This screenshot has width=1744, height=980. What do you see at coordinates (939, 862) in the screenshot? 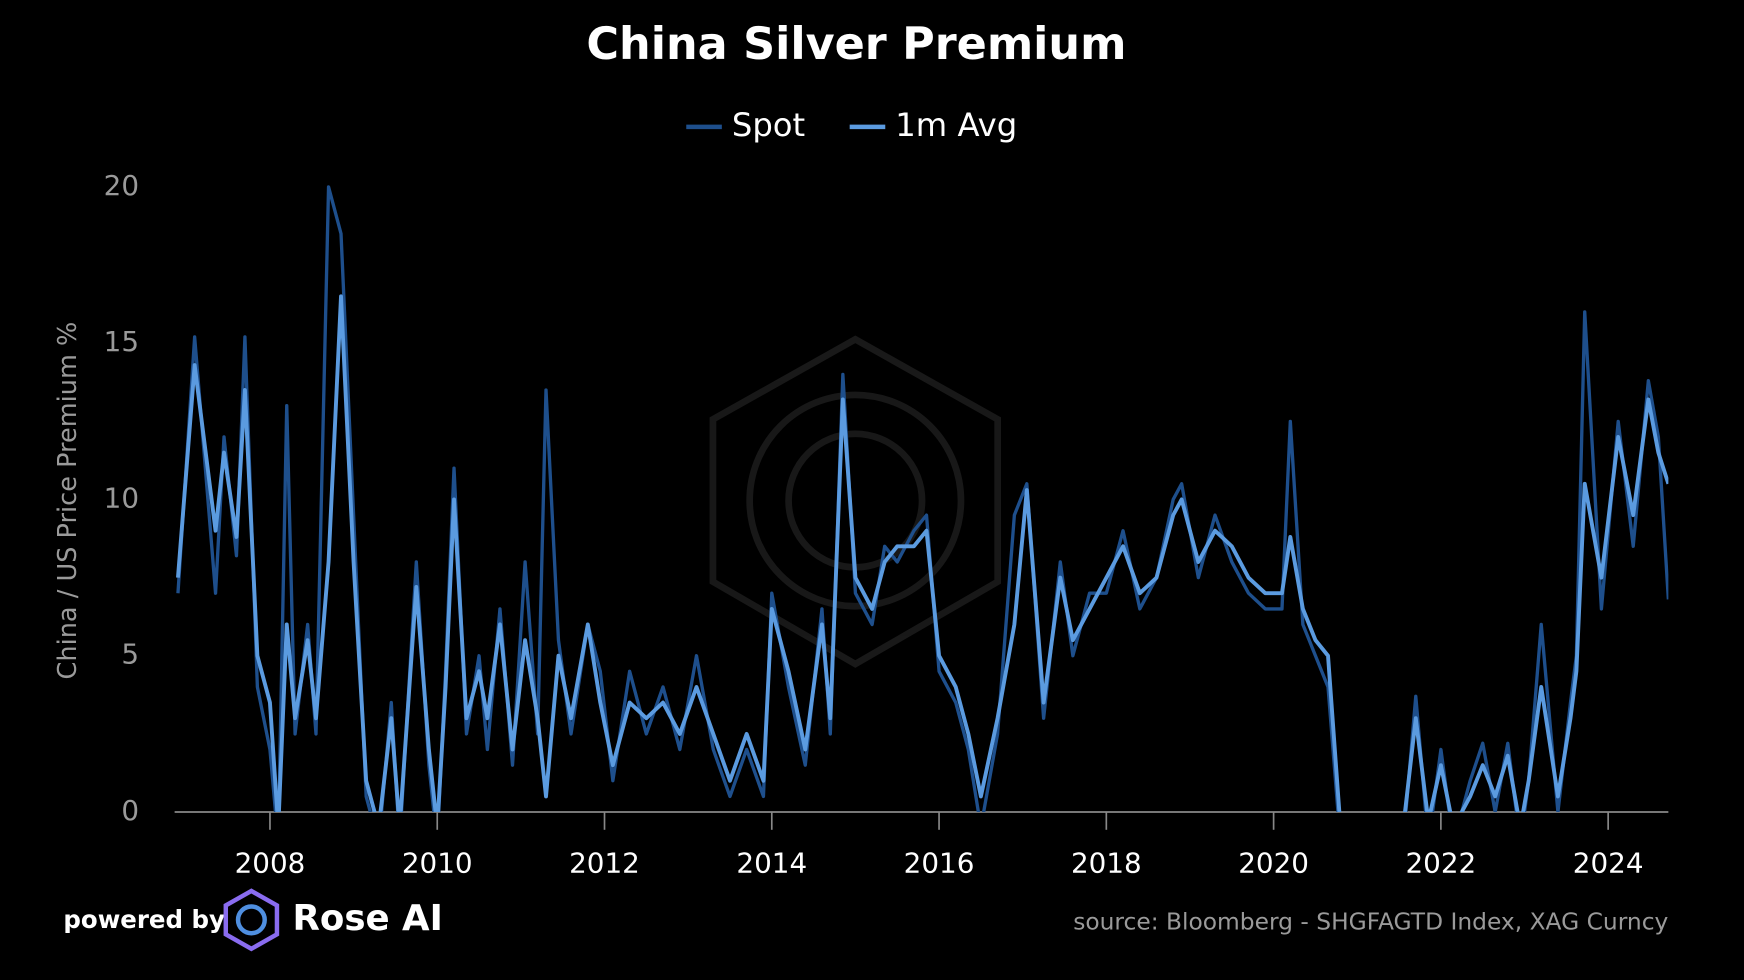
I see `x-tick-label: 2016` at bounding box center [939, 862].